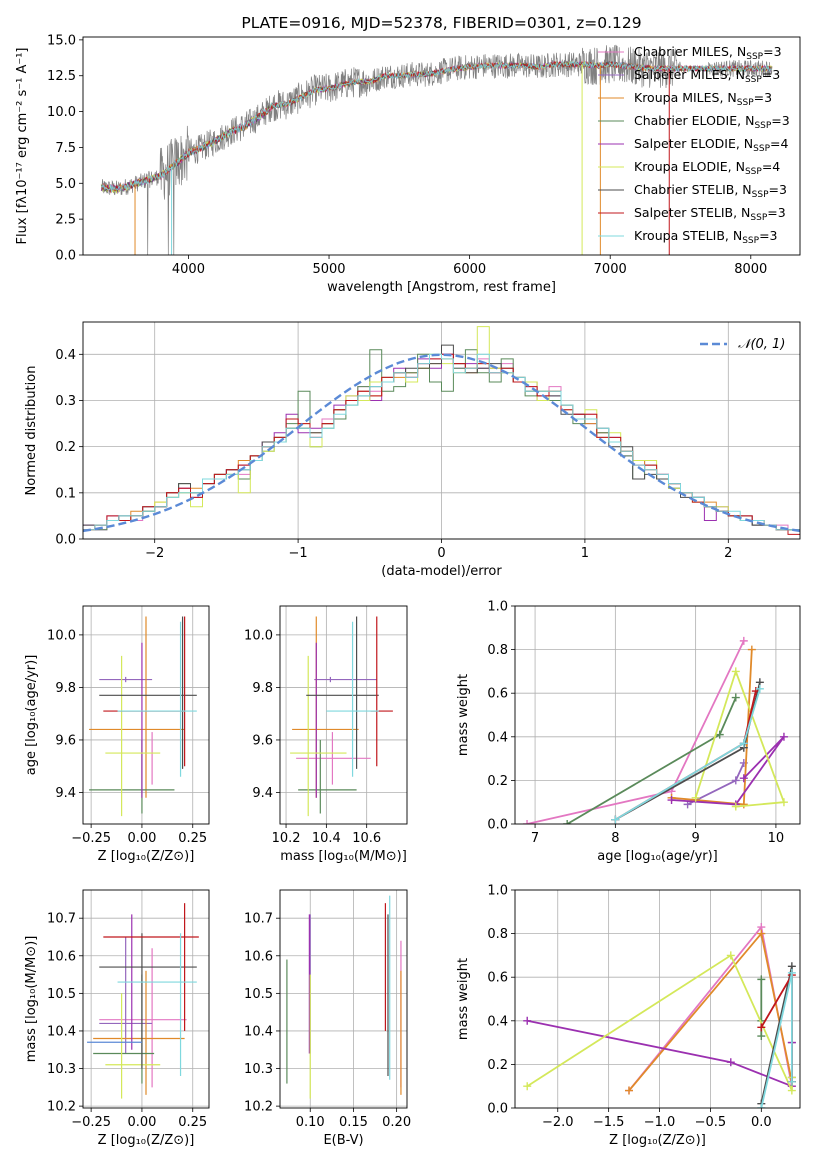  I want to click on x-axis-label: wavelength [Angstrom, rest frame], so click(441, 287).